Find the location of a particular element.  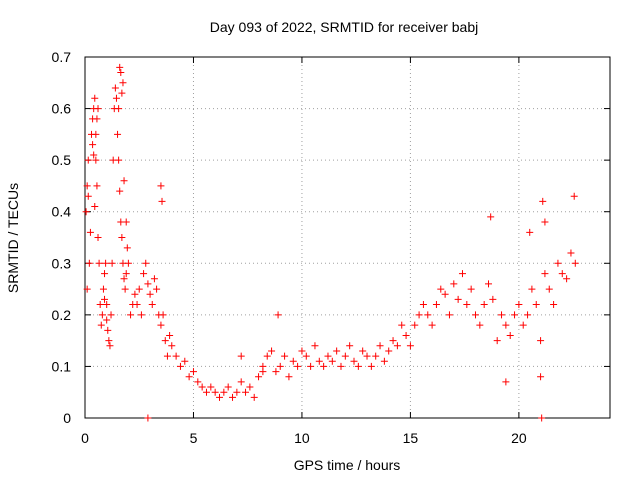

y-tick-label: 0.4 is located at coordinates (62, 212).